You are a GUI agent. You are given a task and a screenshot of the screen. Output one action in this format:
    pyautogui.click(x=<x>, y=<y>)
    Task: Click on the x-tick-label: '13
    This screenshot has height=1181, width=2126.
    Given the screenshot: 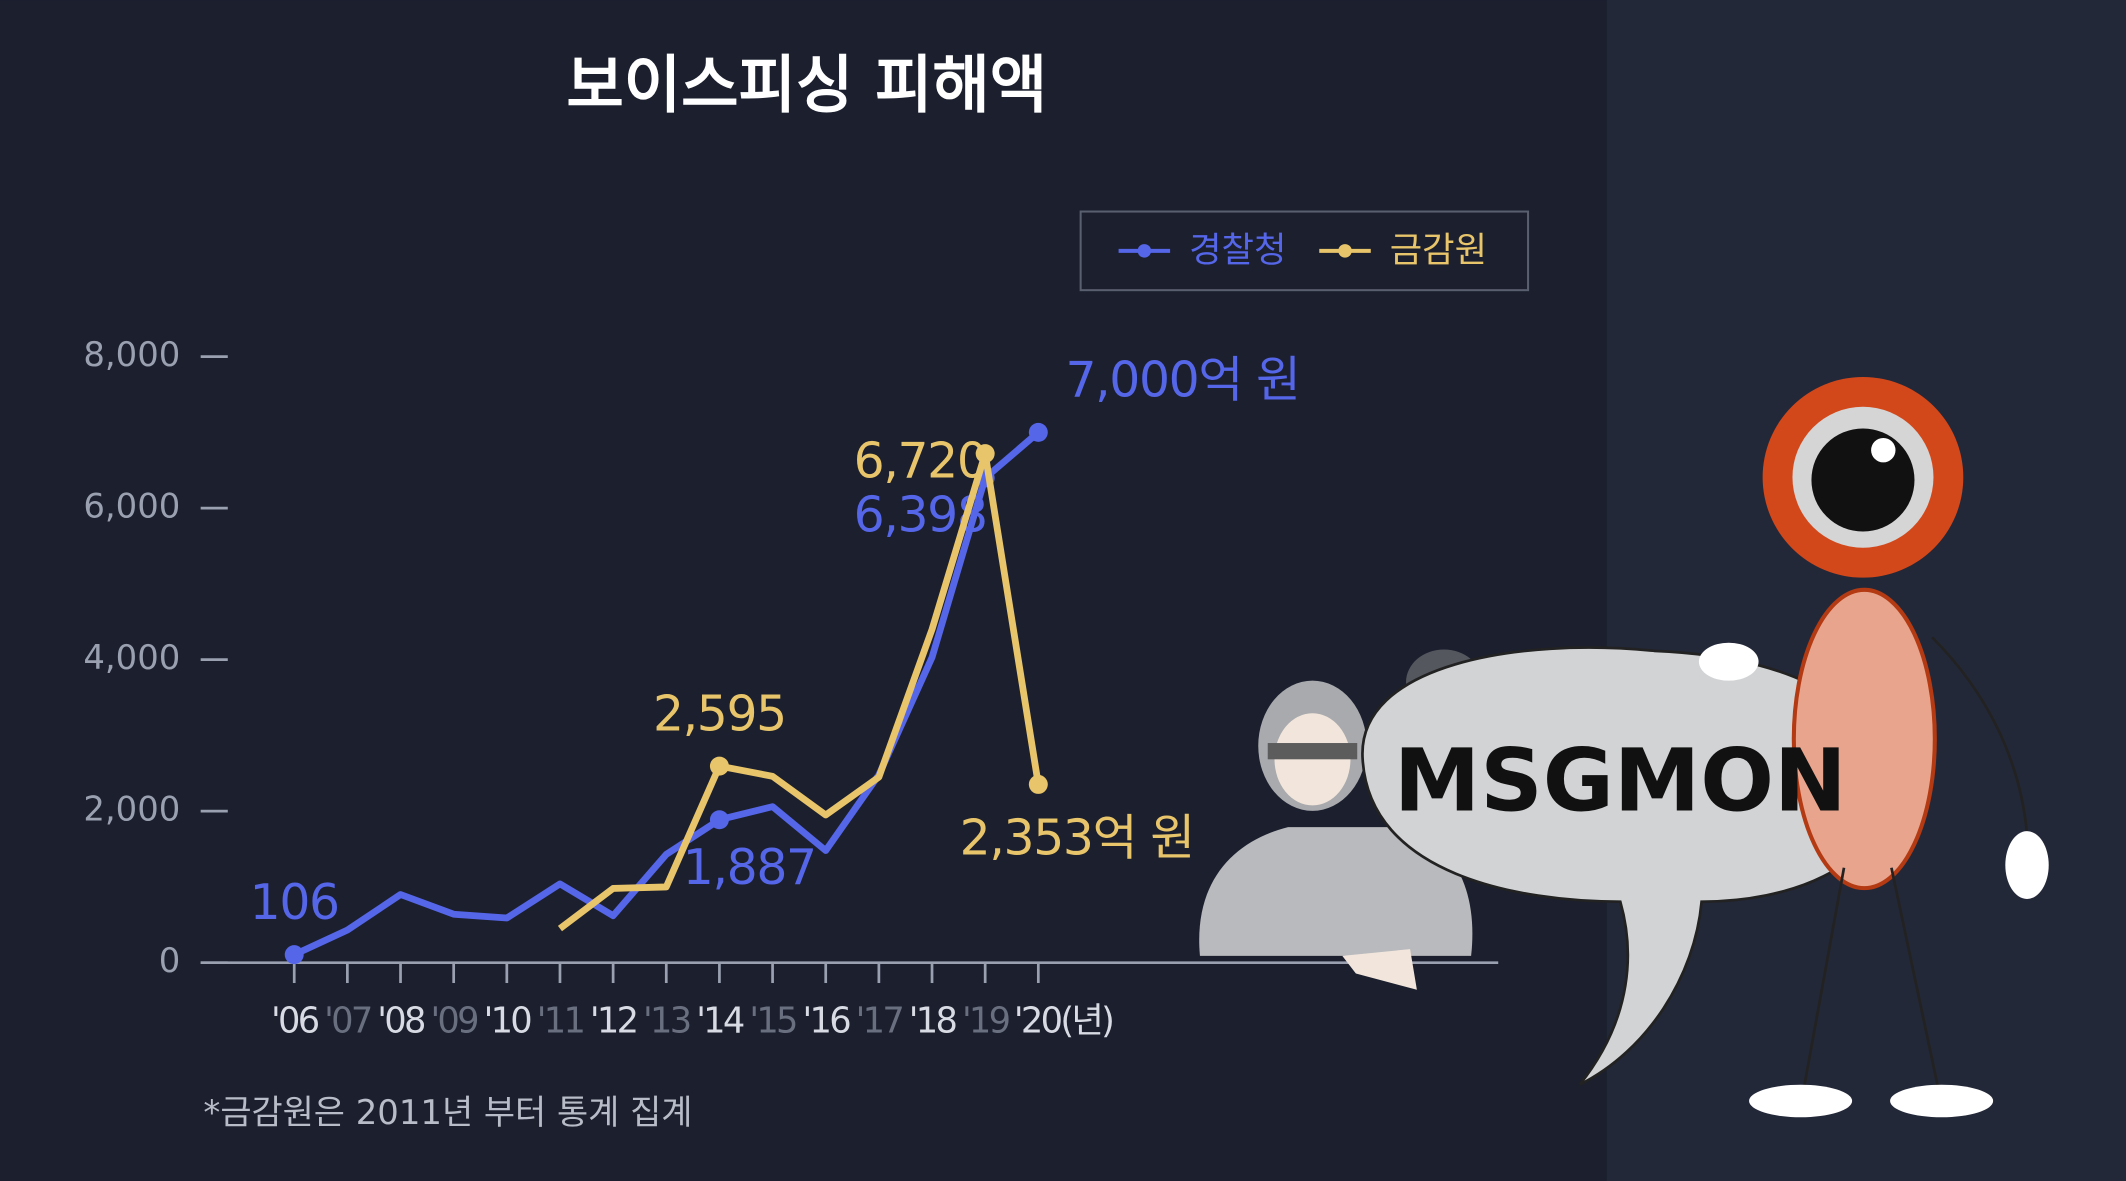 What is the action you would take?
    pyautogui.click(x=666, y=1020)
    